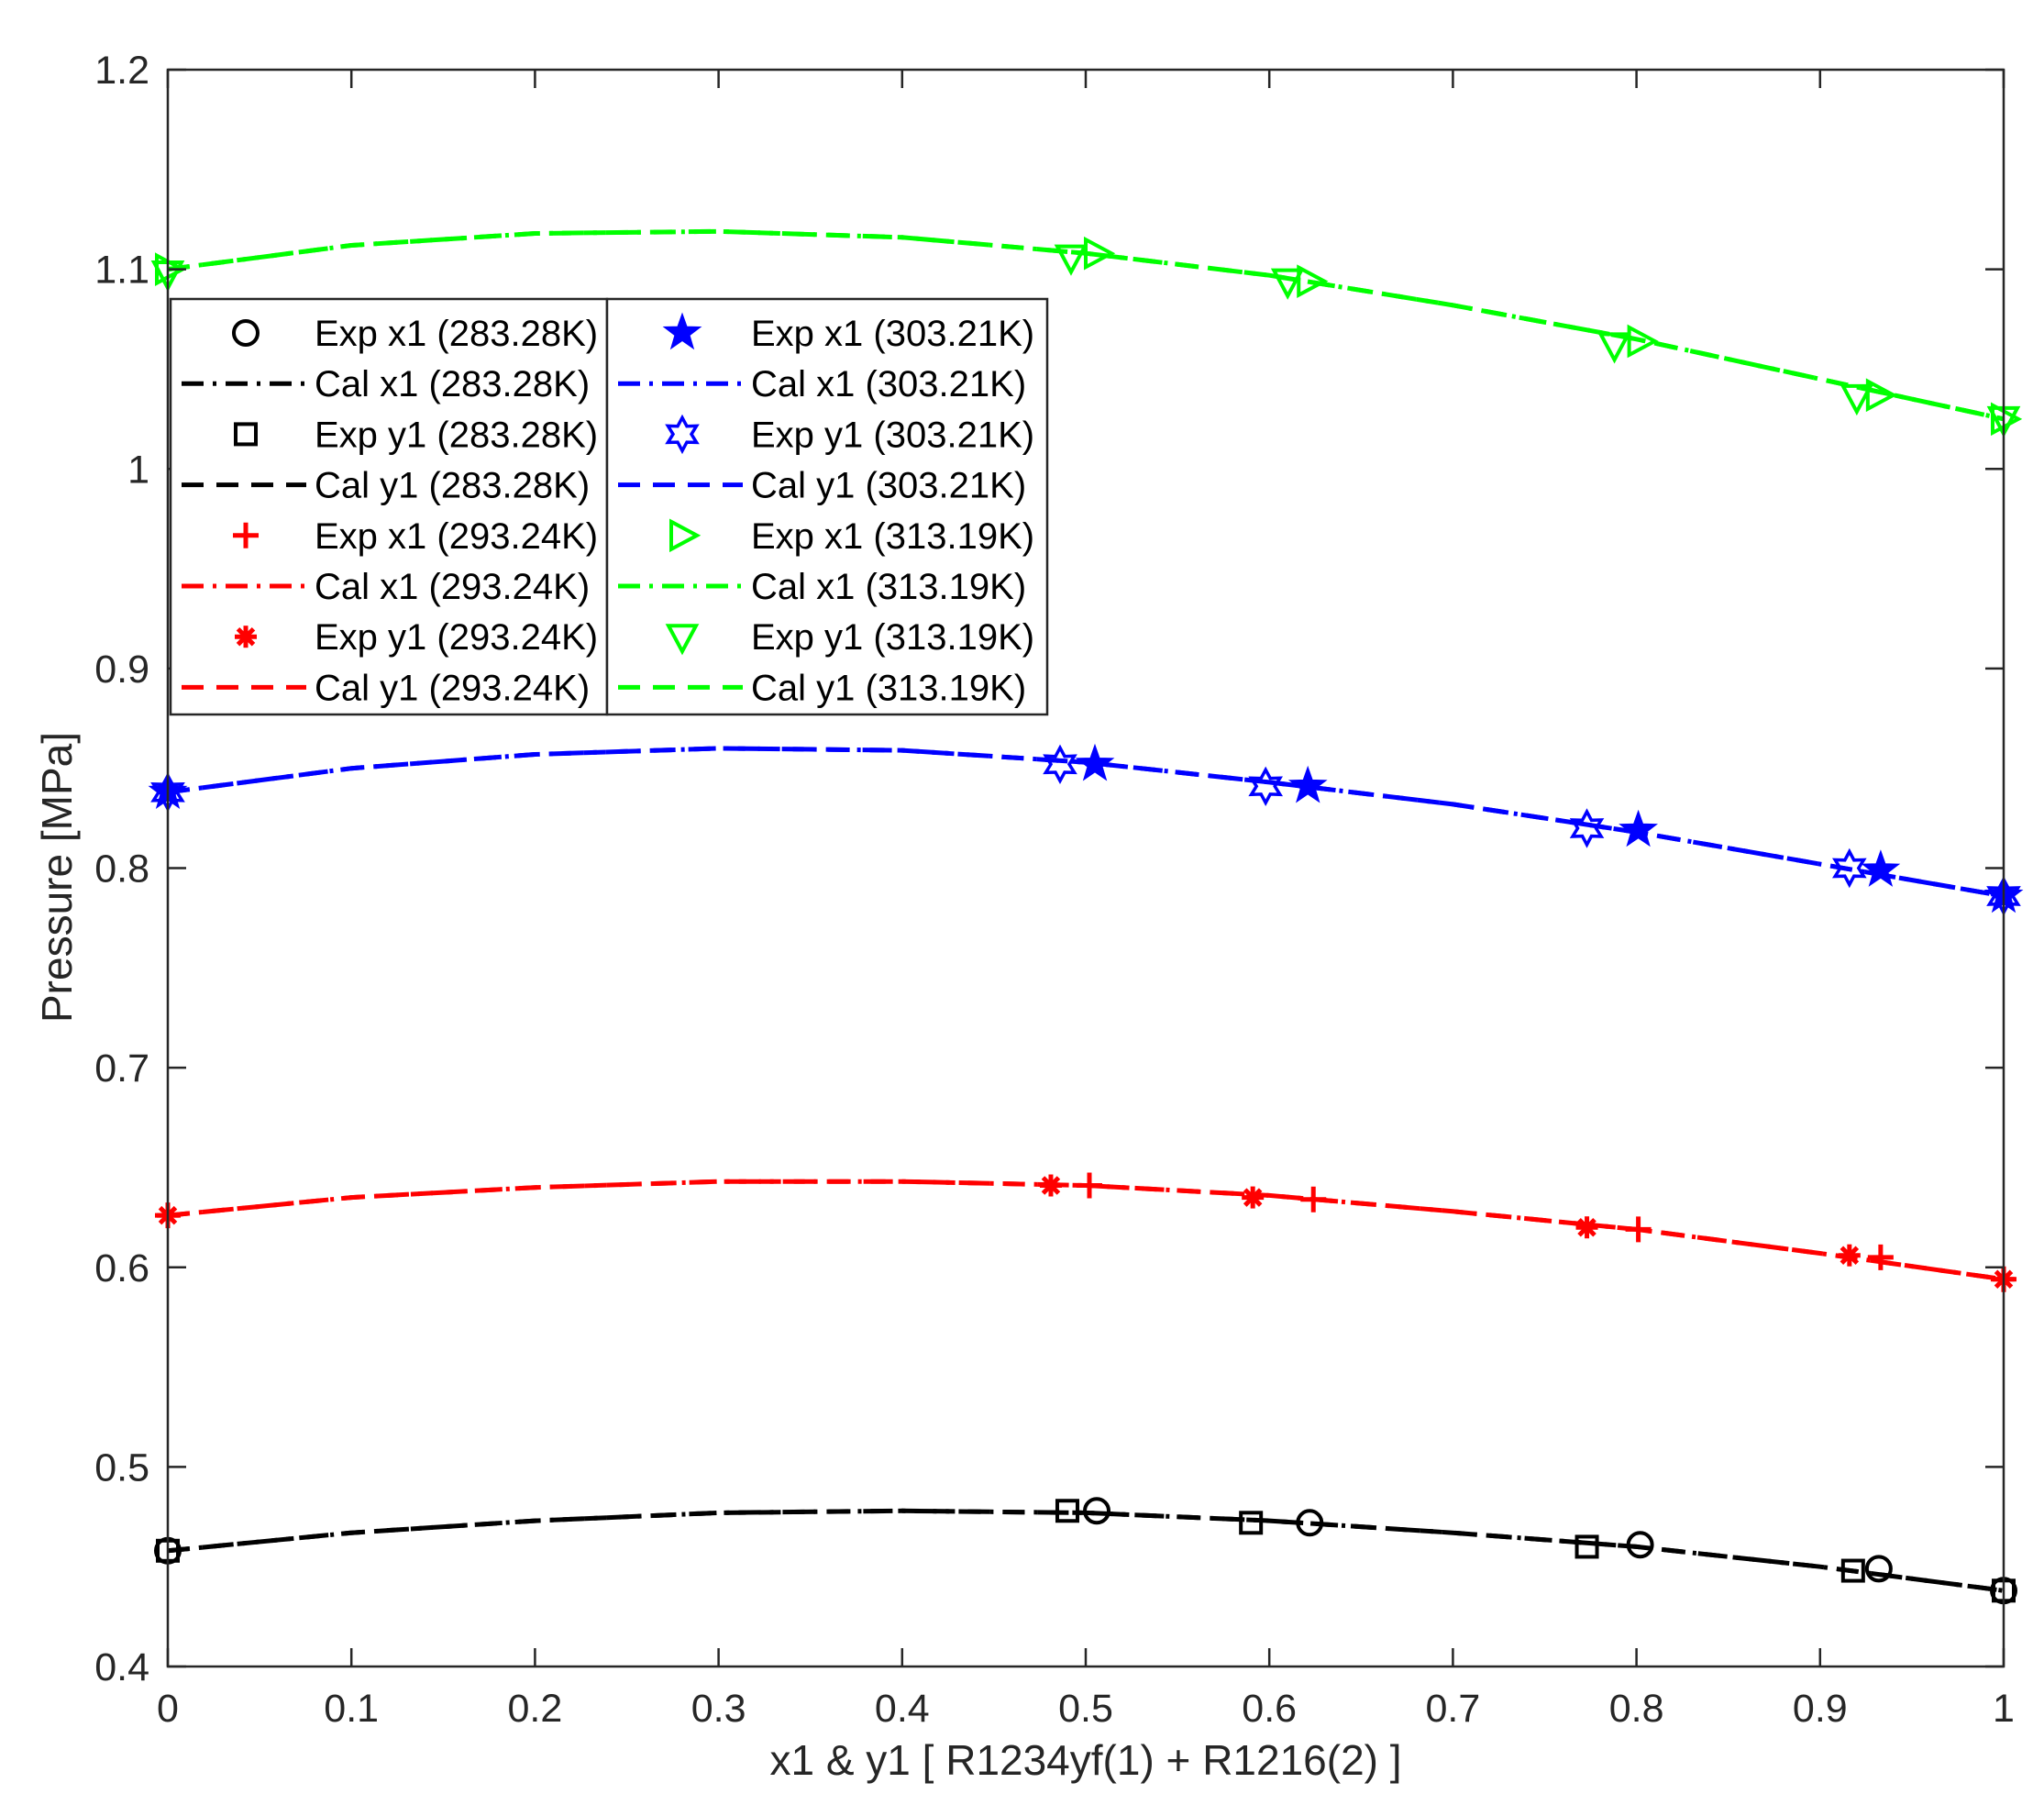  Describe the element at coordinates (2004, 1709) in the screenshot. I see `x-tick-label: 1` at that location.